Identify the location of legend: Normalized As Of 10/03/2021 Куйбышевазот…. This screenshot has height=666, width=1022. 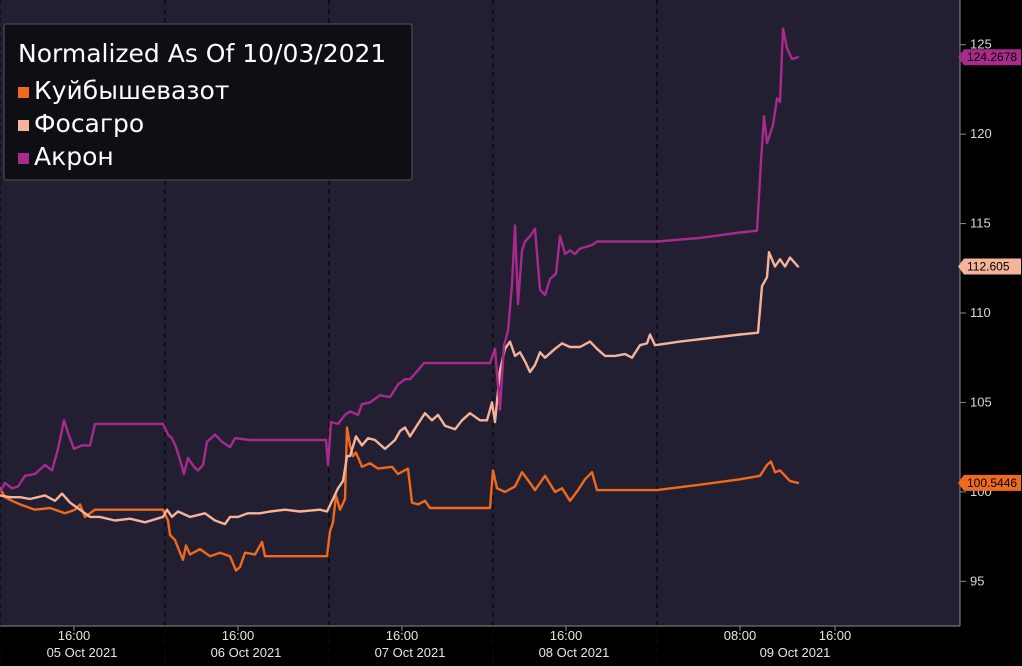
(208, 102).